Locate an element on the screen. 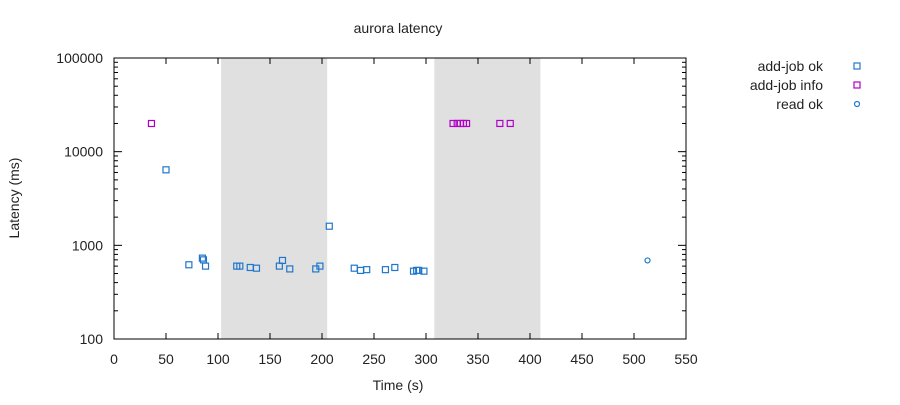 The image size is (900, 405). y-tick-label: 10000 is located at coordinates (83, 152).